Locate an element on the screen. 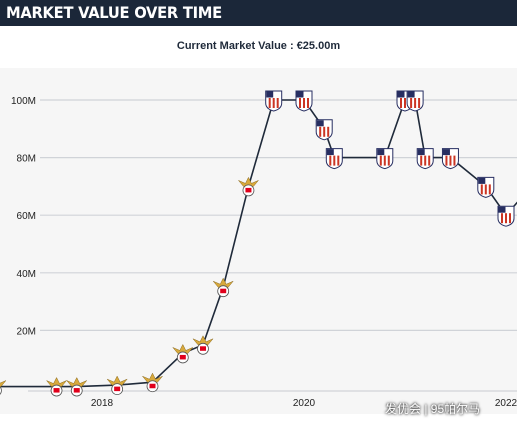  x-tick-label: 2020 is located at coordinates (304, 403).